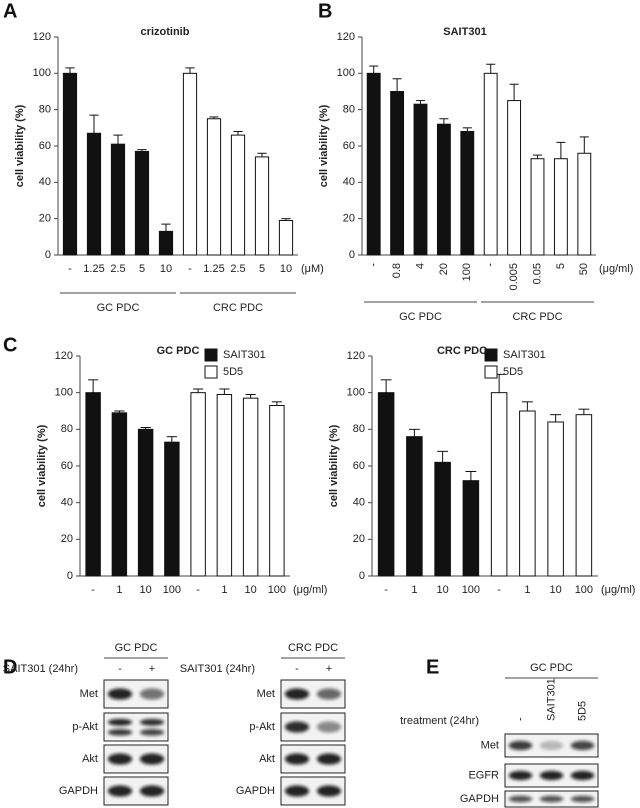 This screenshot has height=808, width=640. What do you see at coordinates (537, 317) in the screenshot?
I see `group-label: CRC PDC` at bounding box center [537, 317].